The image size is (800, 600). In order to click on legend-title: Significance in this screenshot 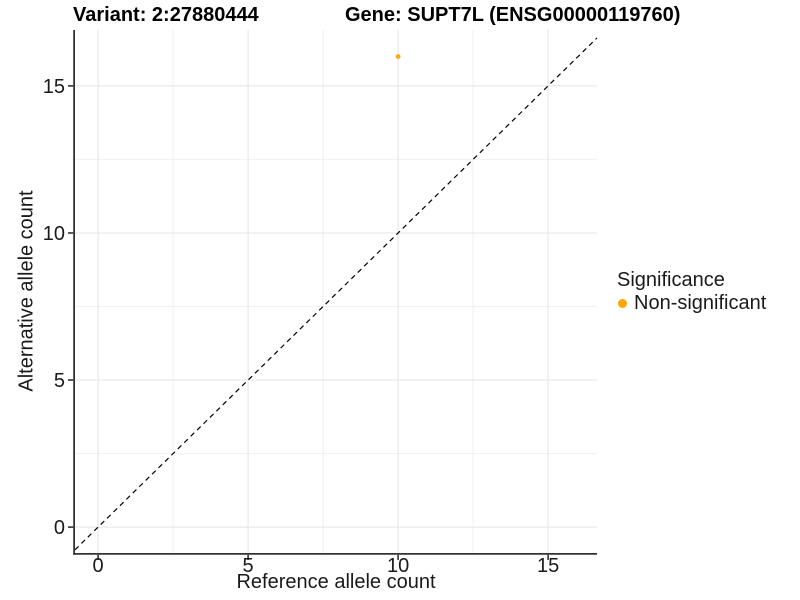, I will do `click(671, 280)`.